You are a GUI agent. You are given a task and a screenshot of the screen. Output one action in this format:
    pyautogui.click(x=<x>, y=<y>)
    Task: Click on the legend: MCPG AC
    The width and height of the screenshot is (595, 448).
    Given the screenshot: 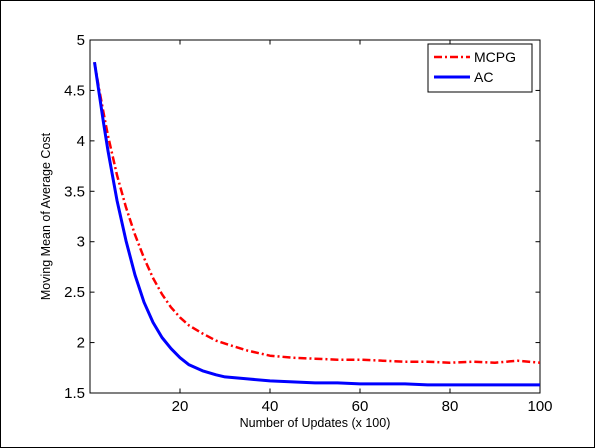 What is the action you would take?
    pyautogui.click(x=480, y=68)
    